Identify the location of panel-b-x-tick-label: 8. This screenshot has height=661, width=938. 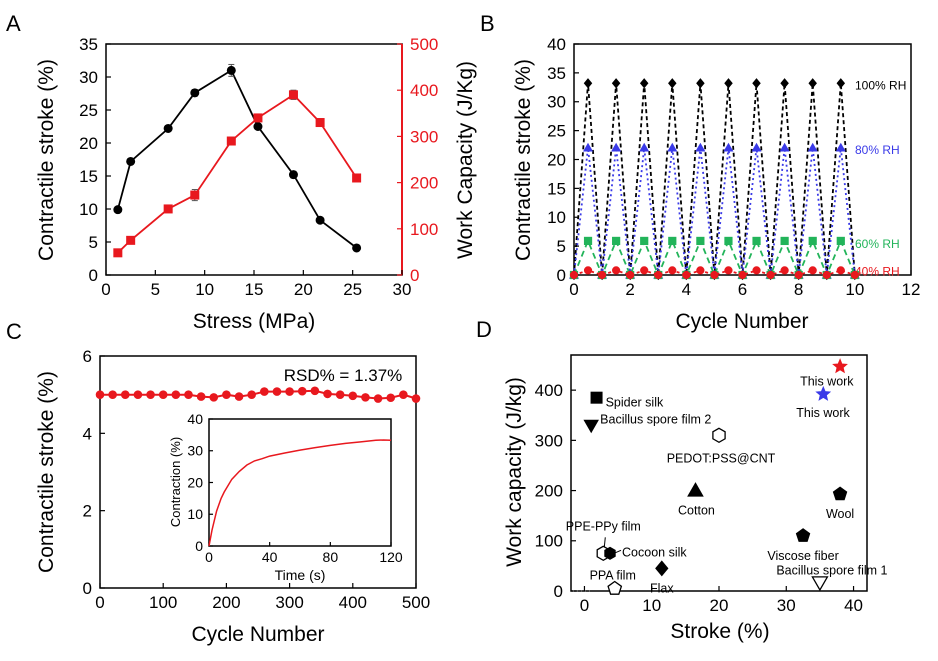
(798, 289).